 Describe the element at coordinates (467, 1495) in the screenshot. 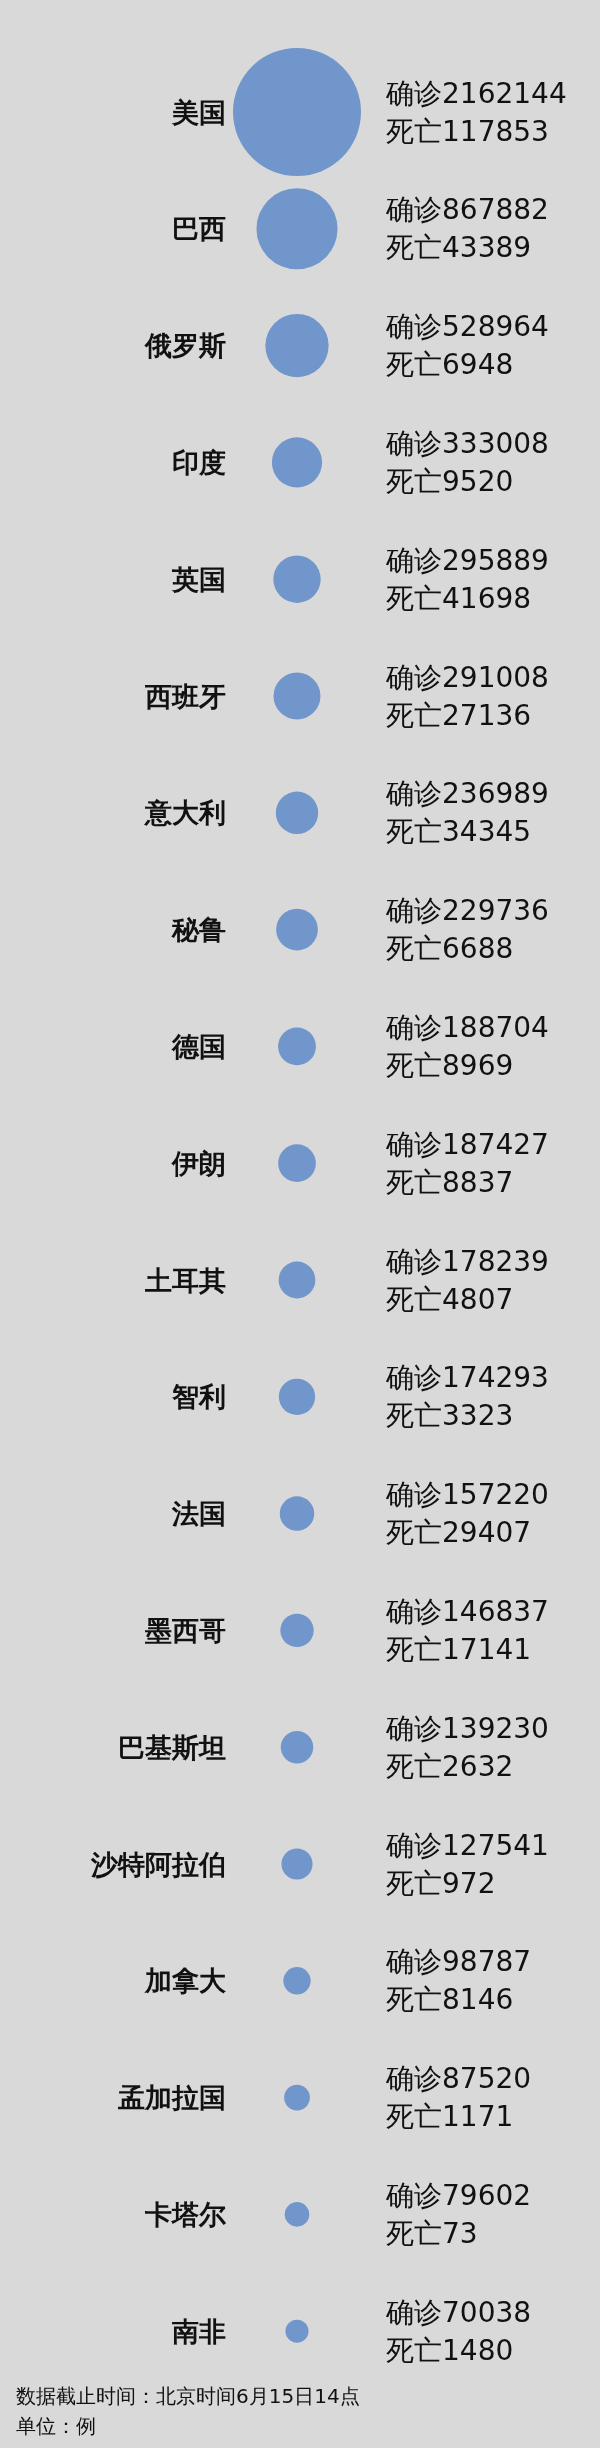

I see `data-label: 确诊157220` at that location.